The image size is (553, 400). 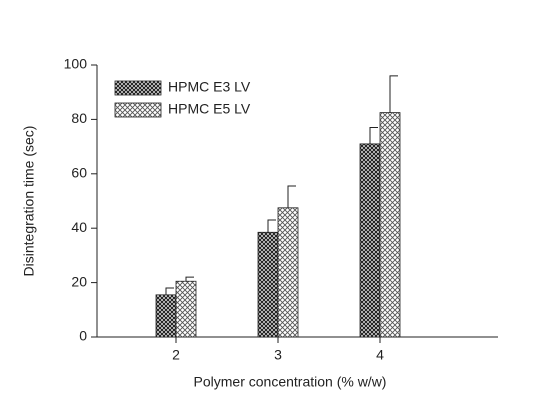 What do you see at coordinates (380, 355) in the screenshot?
I see `x-tick-label: 4` at bounding box center [380, 355].